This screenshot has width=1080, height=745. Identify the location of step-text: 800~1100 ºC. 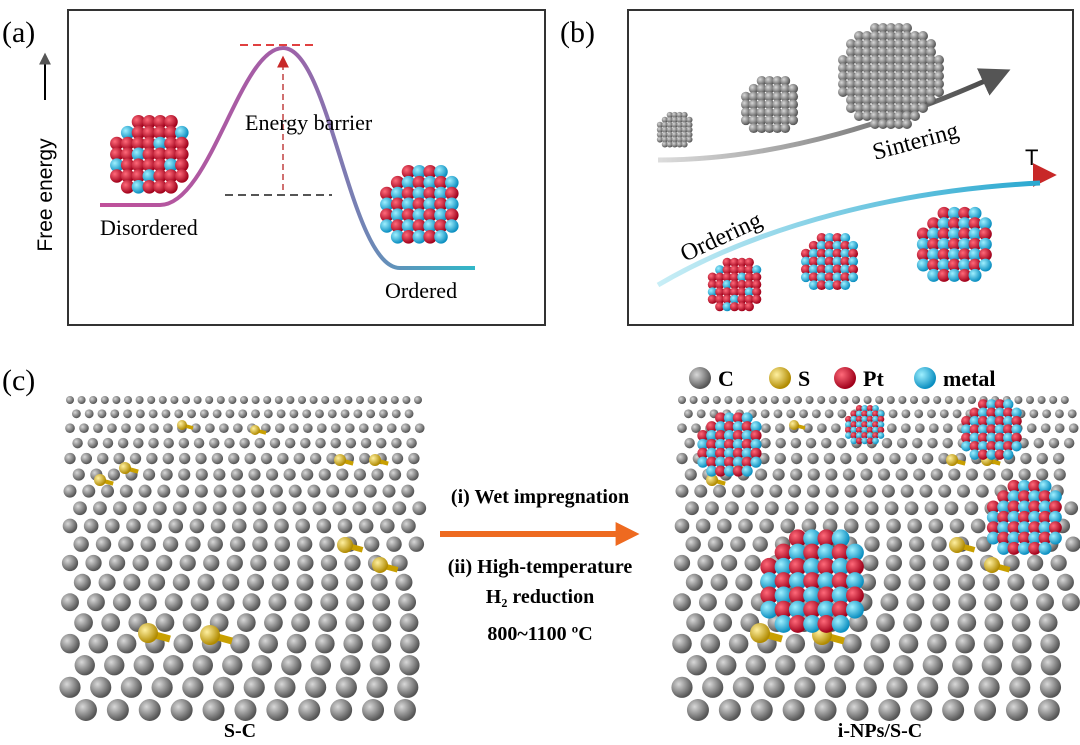
(539, 634).